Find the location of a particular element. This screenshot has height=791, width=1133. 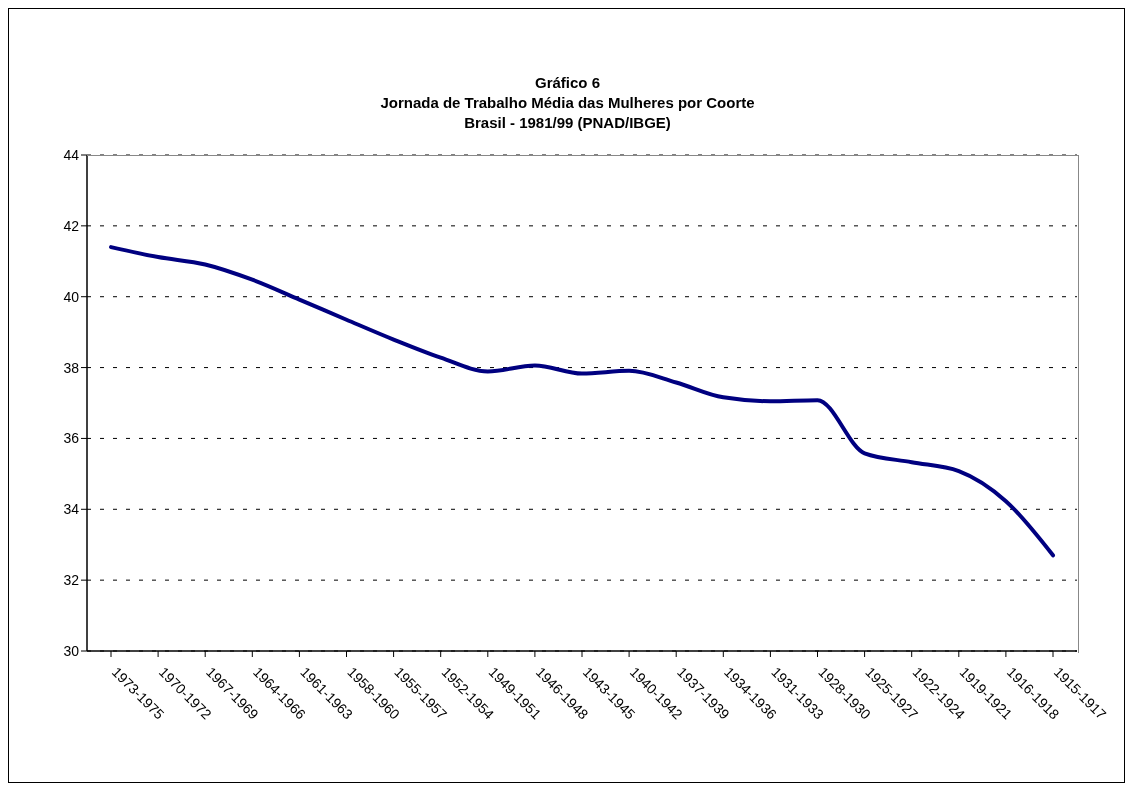

y-tick-label: 44 is located at coordinates (71, 154).